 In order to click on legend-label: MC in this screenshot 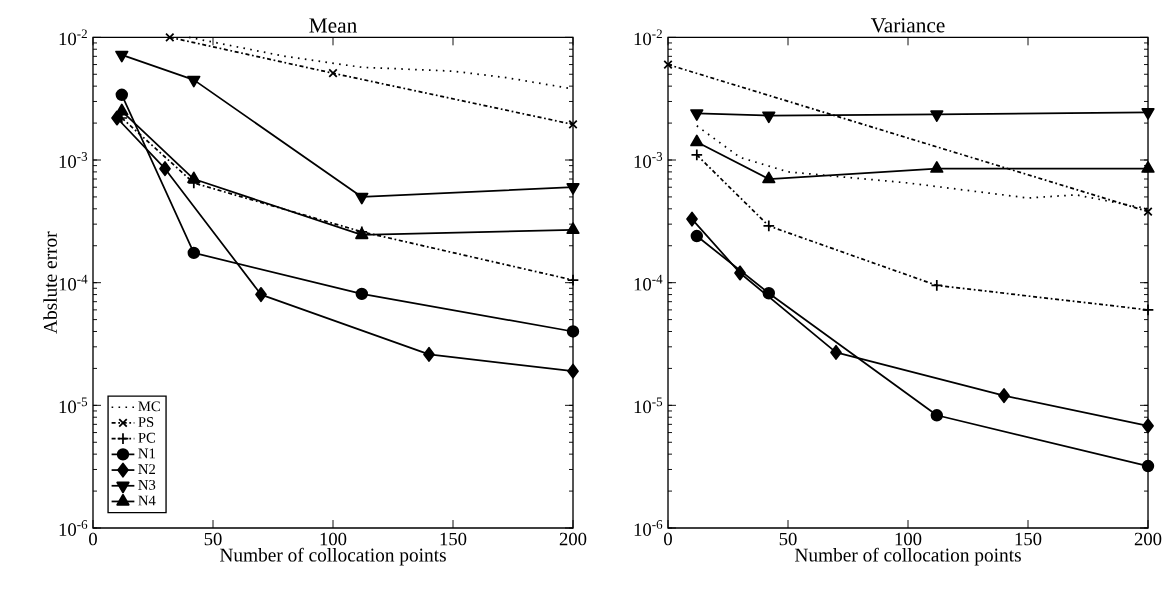, I will do `click(149, 406)`.